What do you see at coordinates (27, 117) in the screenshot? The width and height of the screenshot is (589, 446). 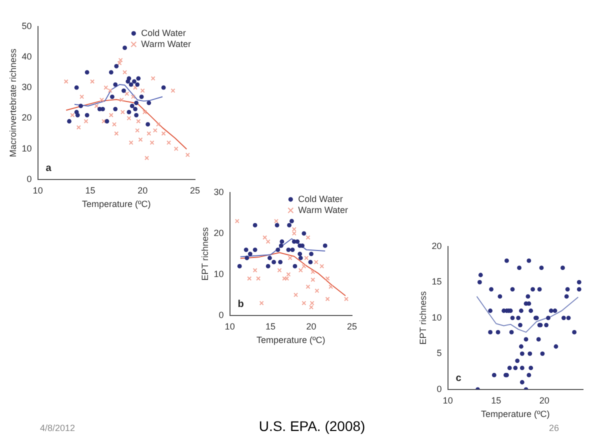 I see `y-tick-label: 20` at bounding box center [27, 117].